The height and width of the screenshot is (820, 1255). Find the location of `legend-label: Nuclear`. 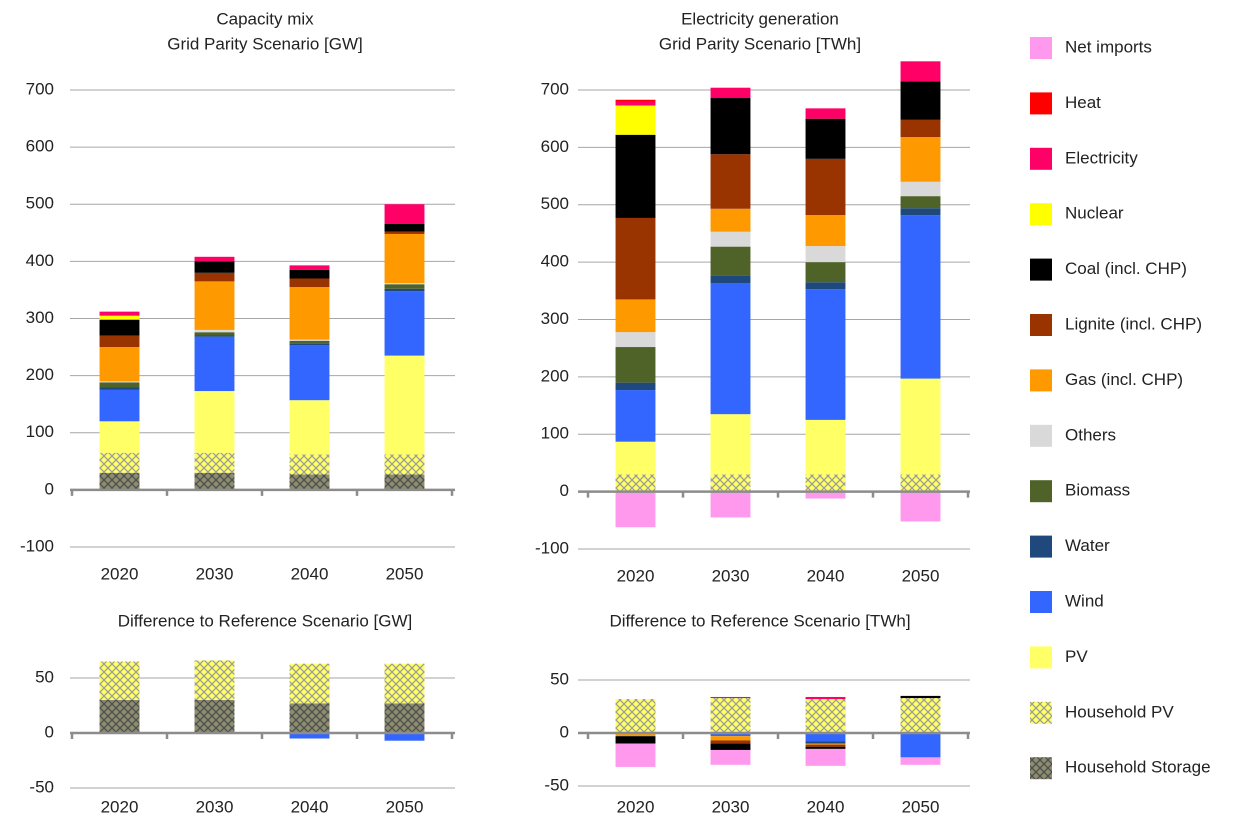

legend-label: Nuclear is located at coordinates (1094, 213).